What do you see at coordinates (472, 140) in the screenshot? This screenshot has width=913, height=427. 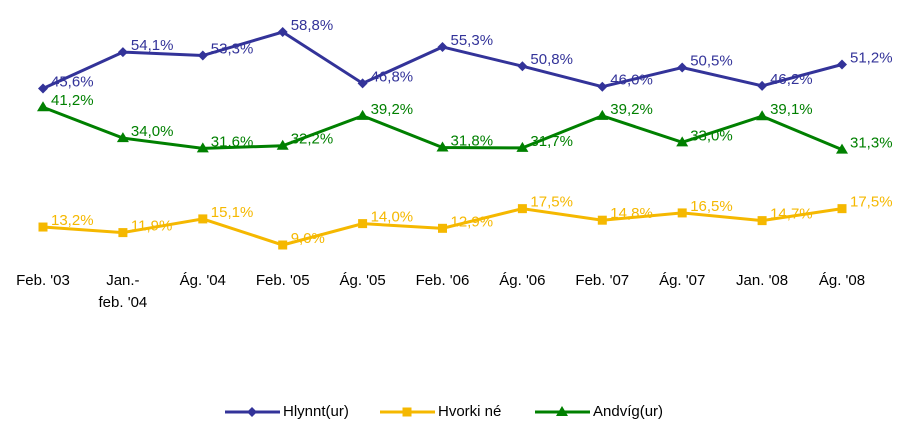 I see `data-label: 31,8%` at bounding box center [472, 140].